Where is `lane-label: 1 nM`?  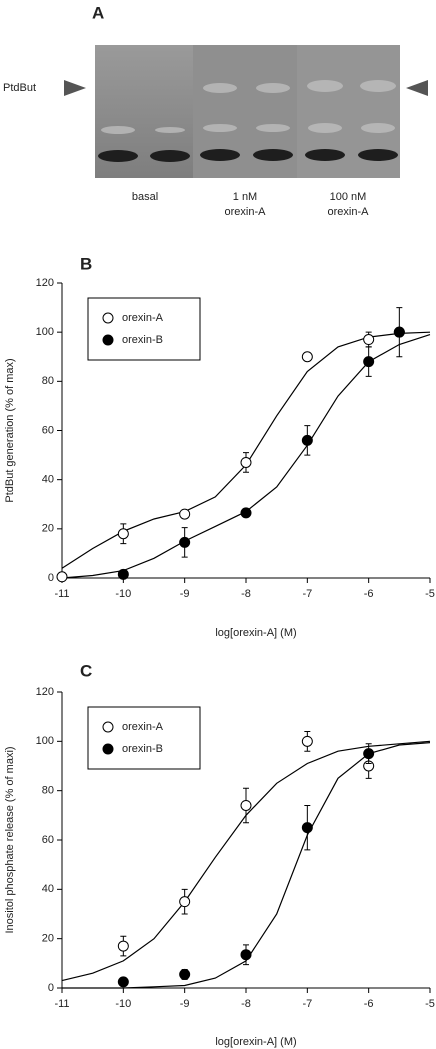 lane-label: 1 nM is located at coordinates (245, 197).